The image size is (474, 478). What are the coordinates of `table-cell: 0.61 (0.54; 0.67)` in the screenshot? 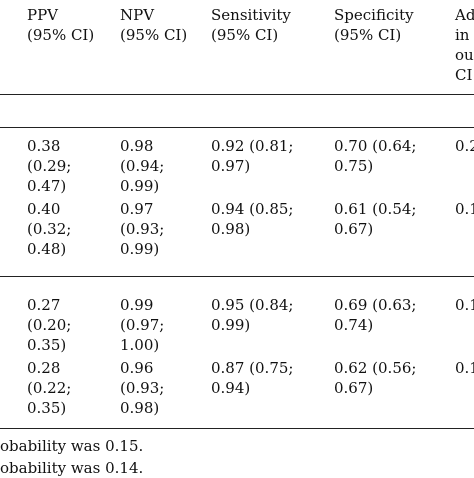 It's located at (375, 219).